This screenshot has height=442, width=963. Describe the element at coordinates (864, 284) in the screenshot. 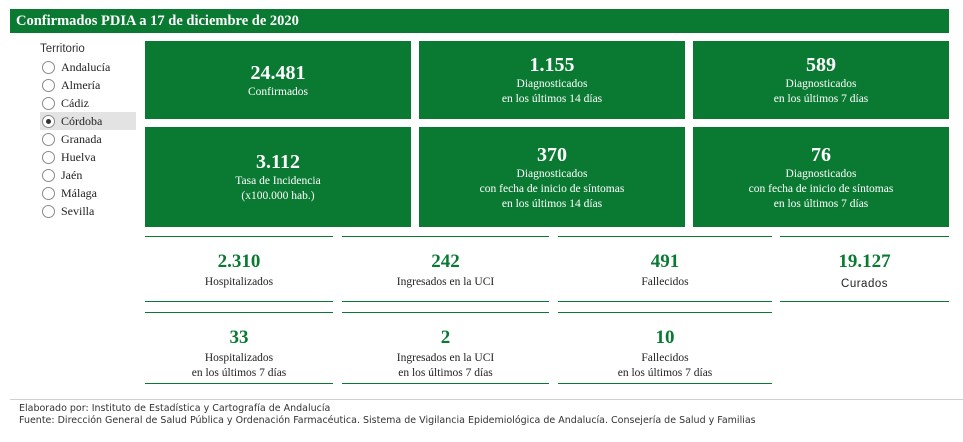

I see `stat-label: Curados` at that location.